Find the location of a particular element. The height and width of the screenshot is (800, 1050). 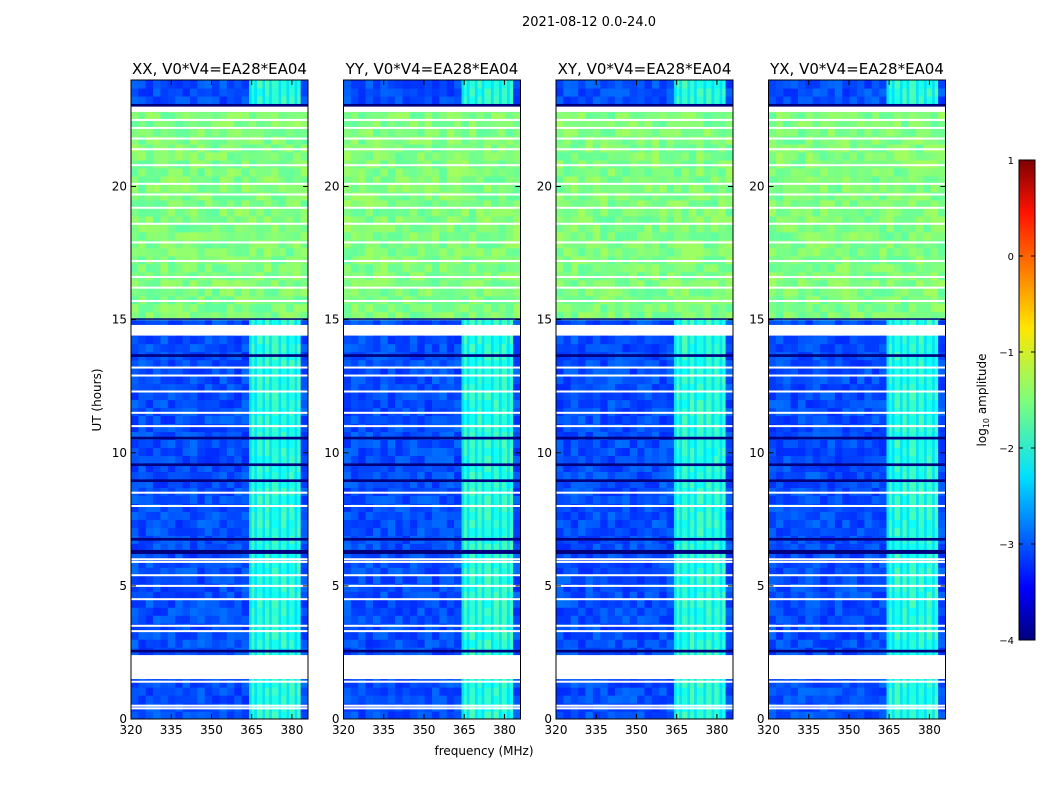

panel-title: XX, V0*V4=EA28*EA04 is located at coordinates (219, 69).